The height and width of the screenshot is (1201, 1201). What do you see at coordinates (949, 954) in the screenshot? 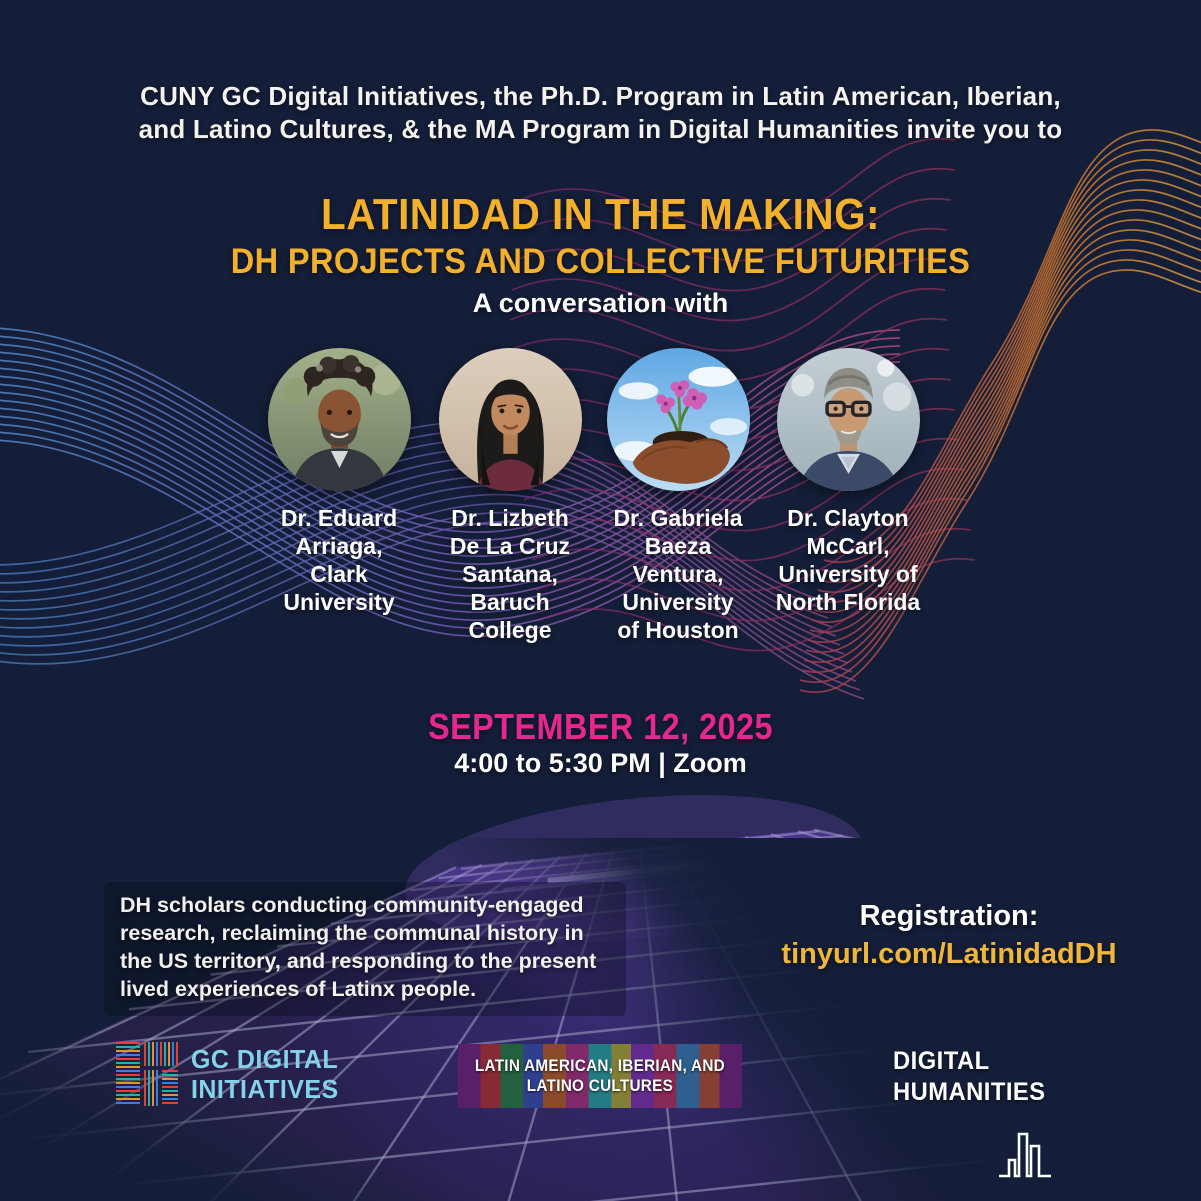
I see `registration-url-link: tinyurl.com/LatinidadDH` at bounding box center [949, 954].